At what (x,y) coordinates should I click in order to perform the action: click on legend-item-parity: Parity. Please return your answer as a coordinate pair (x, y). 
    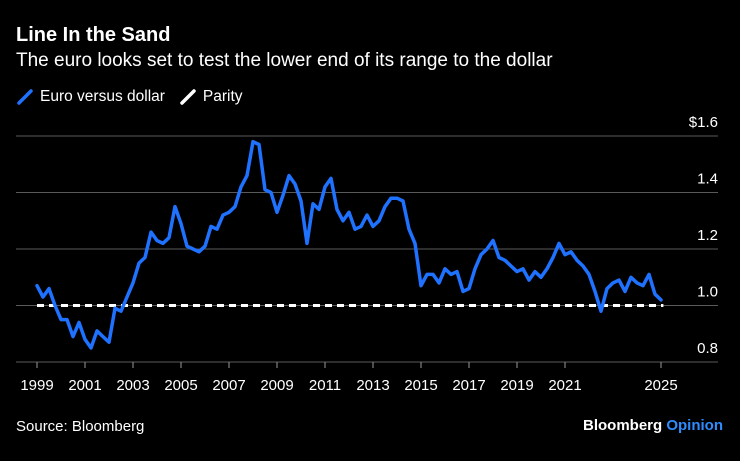
    Looking at the image, I should click on (211, 97).